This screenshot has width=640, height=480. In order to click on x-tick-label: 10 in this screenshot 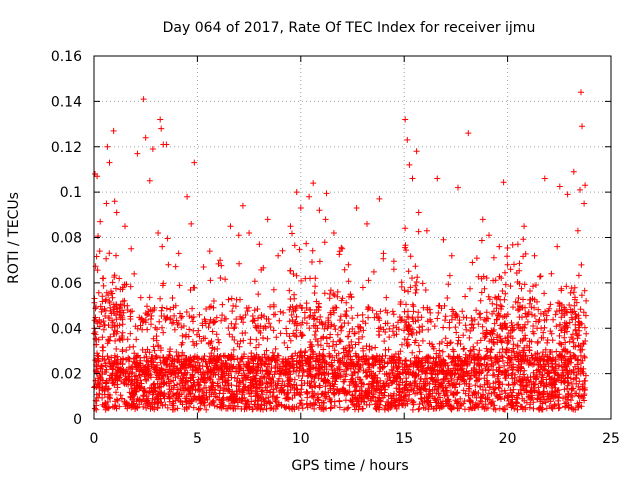, I will do `click(301, 439)`.